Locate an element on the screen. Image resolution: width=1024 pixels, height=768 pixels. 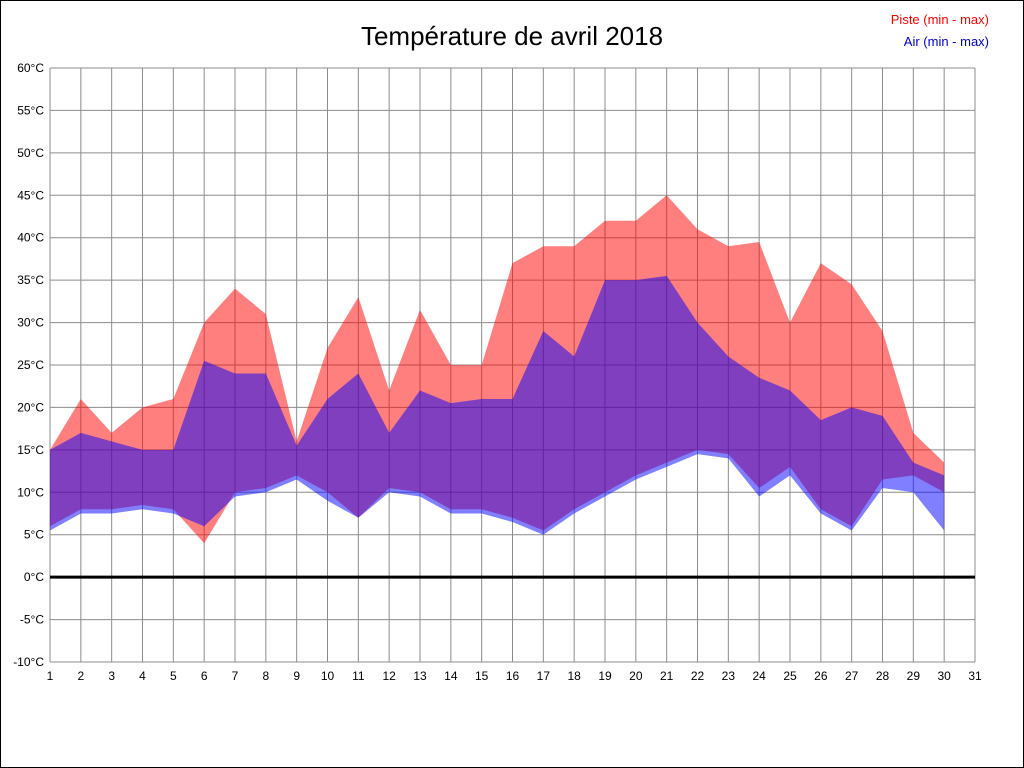
x-tick-label: 2 is located at coordinates (80, 676).